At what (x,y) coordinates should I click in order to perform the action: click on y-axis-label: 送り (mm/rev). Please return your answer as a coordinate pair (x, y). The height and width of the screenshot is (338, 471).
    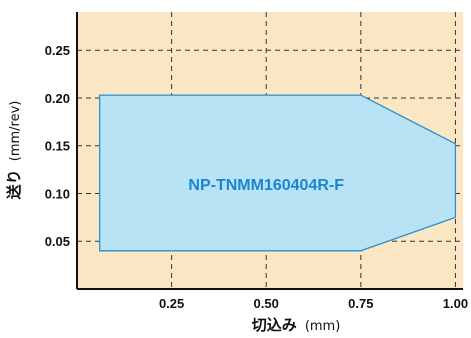
    Looking at the image, I should click on (13, 151).